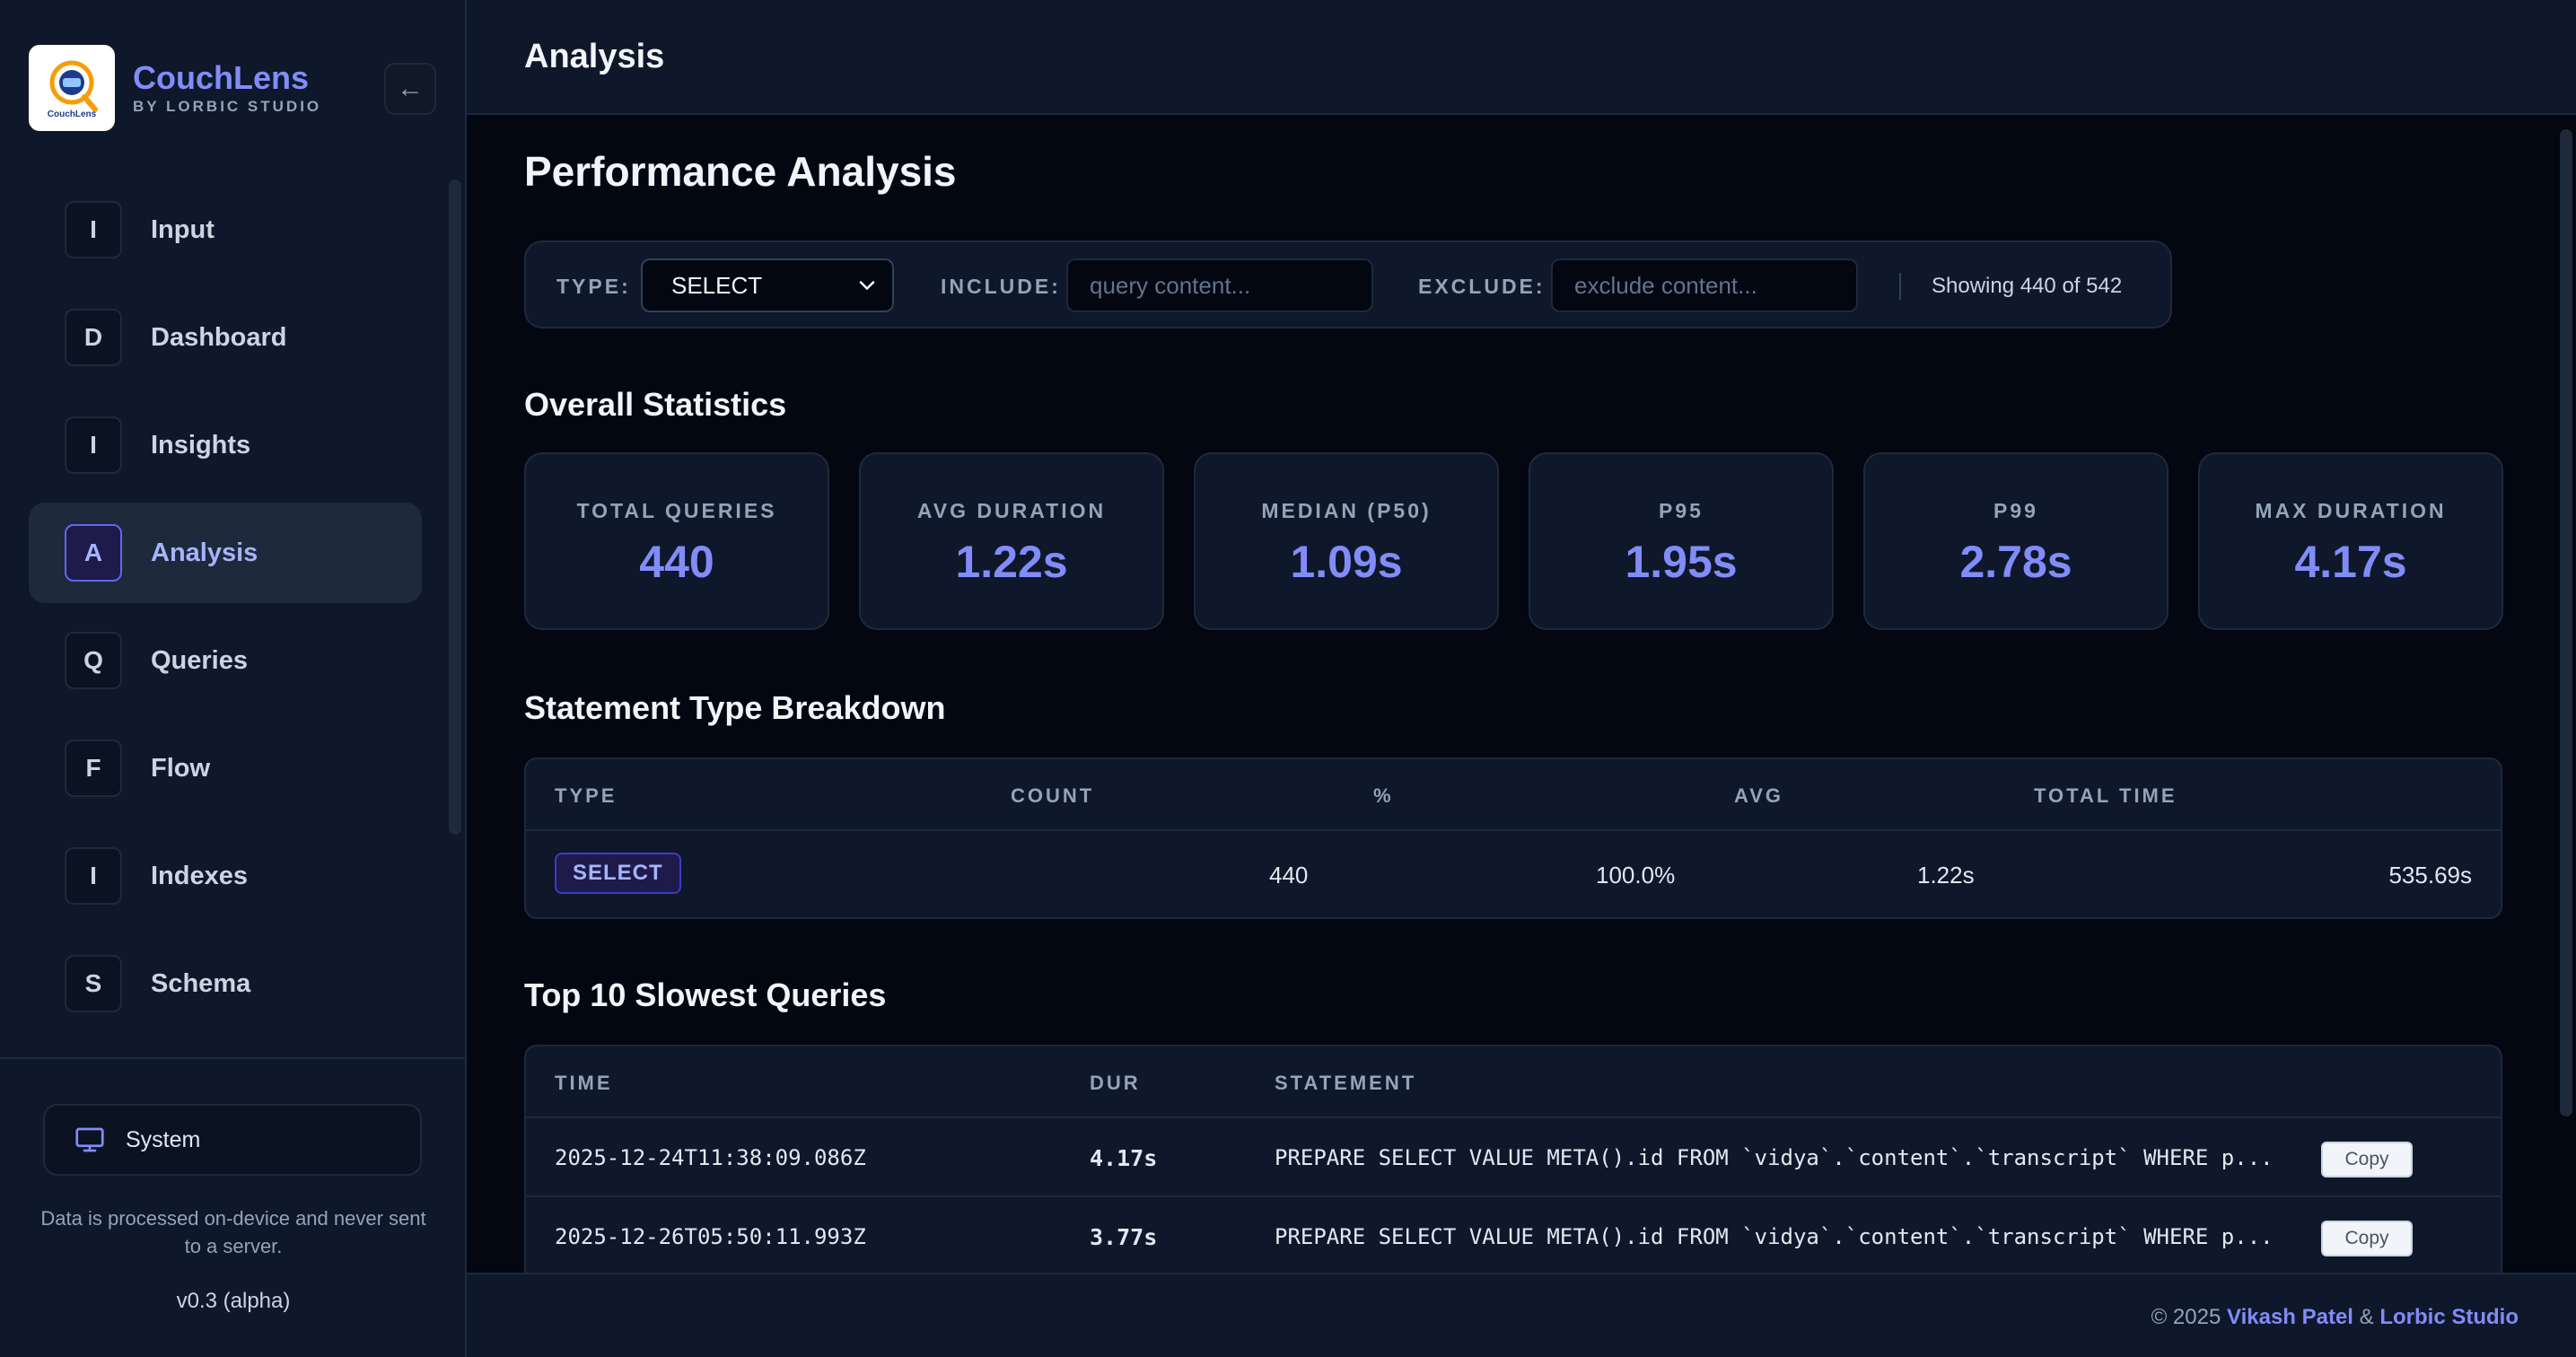 The width and height of the screenshot is (2576, 1357). I want to click on col-percent: %, so click(1383, 795).